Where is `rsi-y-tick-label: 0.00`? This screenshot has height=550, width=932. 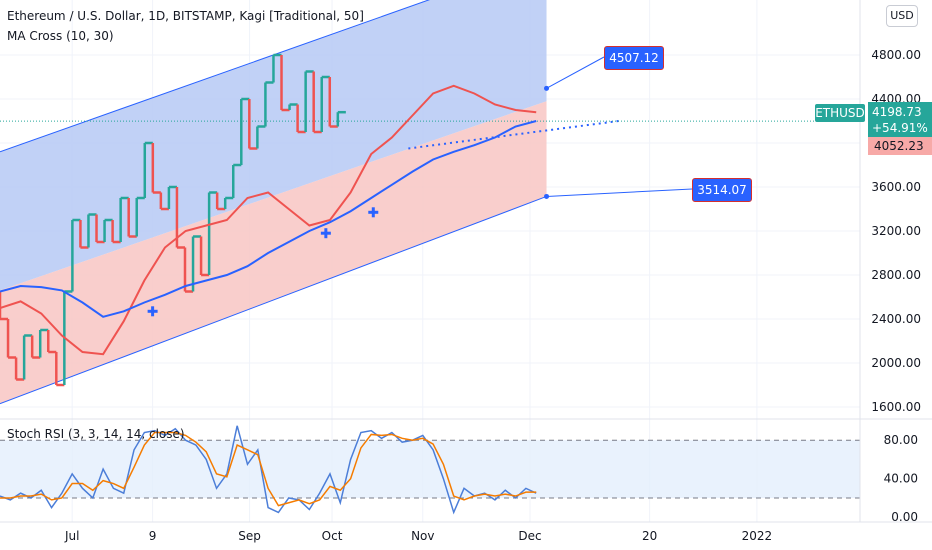
rsi-y-tick-label: 0.00 is located at coordinates (904, 517).